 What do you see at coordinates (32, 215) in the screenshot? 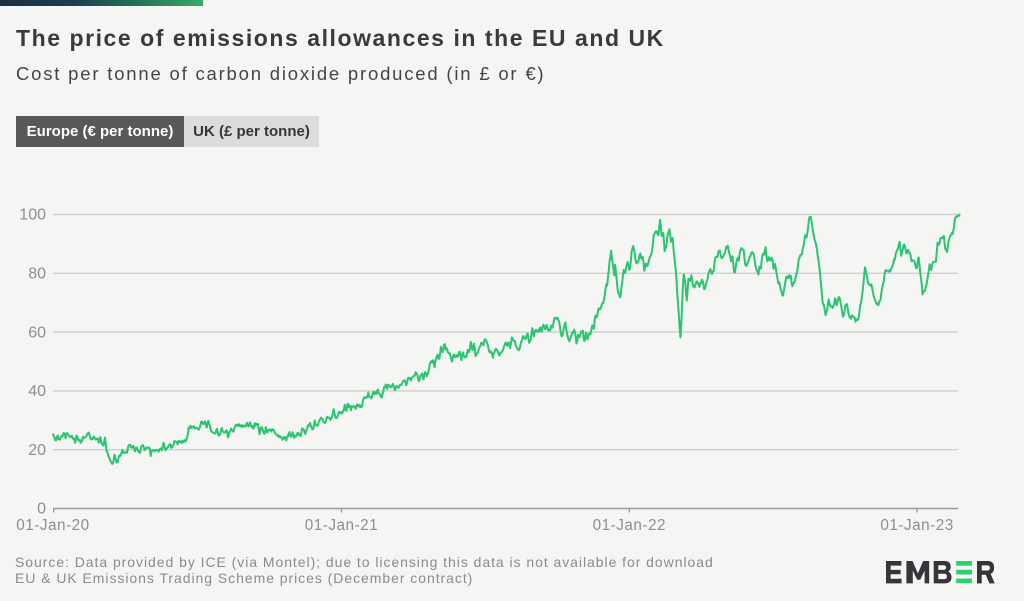
I see `svg-text: 100` at bounding box center [32, 215].